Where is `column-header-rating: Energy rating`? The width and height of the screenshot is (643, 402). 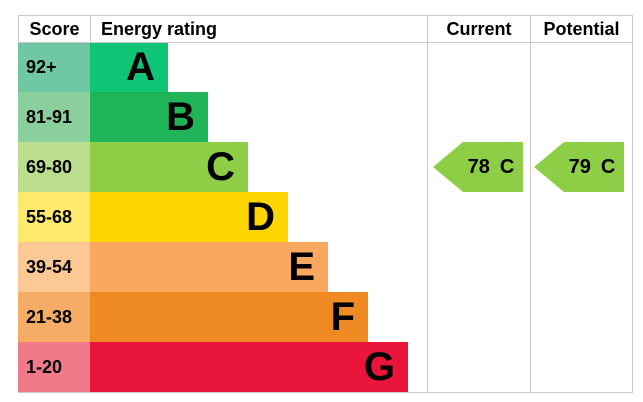 column-header-rating: Energy rating is located at coordinates (159, 29).